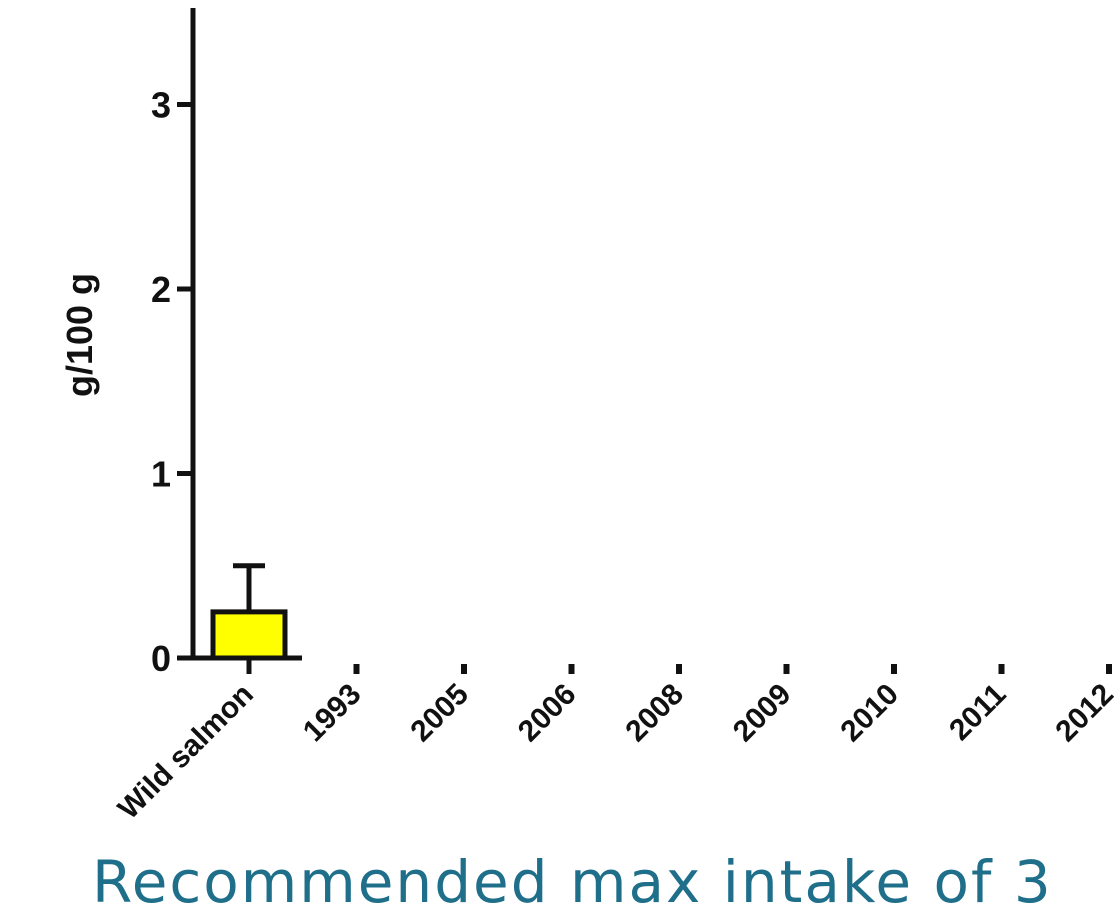 The height and width of the screenshot is (916, 1114). I want to click on x-tick-label: Wild salmon, so click(186, 752).